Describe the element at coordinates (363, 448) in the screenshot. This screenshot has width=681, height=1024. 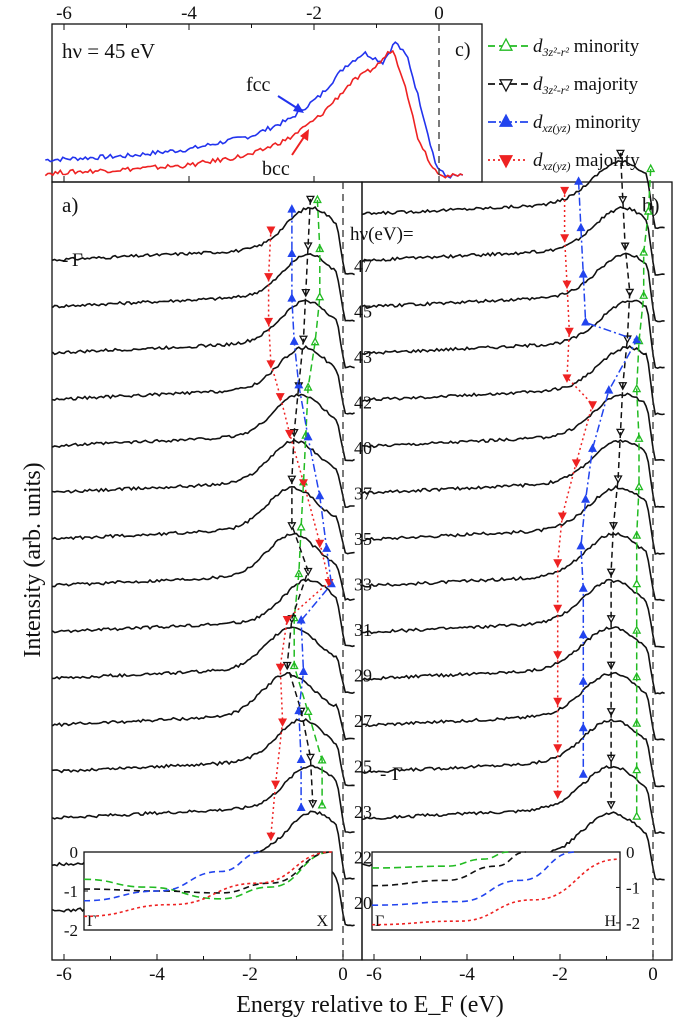
I see `hv-label: 40` at that location.